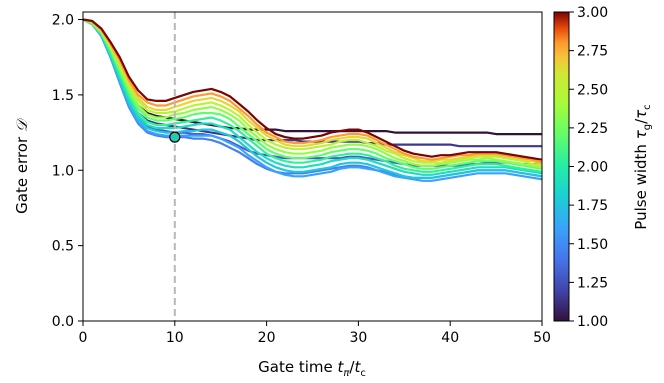 The width and height of the screenshot is (664, 383). Describe the element at coordinates (175, 137) in the screenshot. I see `highlight-marker` at that location.